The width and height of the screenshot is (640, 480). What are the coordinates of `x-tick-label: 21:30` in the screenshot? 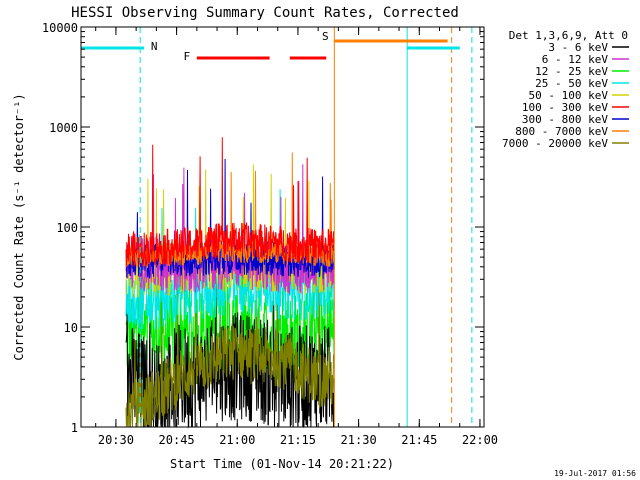 It's located at (359, 440).